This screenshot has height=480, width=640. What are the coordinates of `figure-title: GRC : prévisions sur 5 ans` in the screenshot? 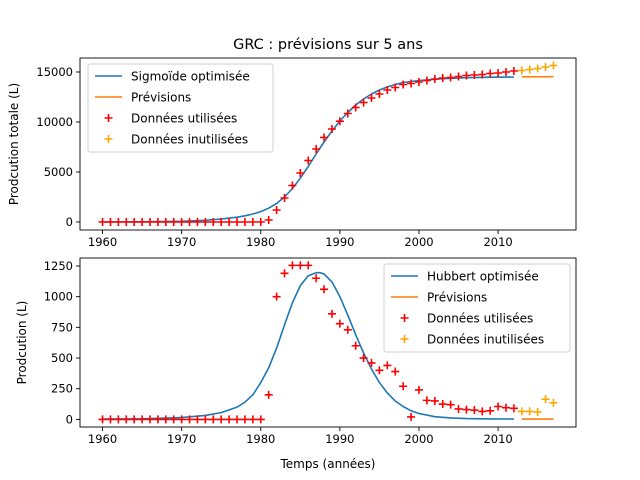 It's located at (328, 45).